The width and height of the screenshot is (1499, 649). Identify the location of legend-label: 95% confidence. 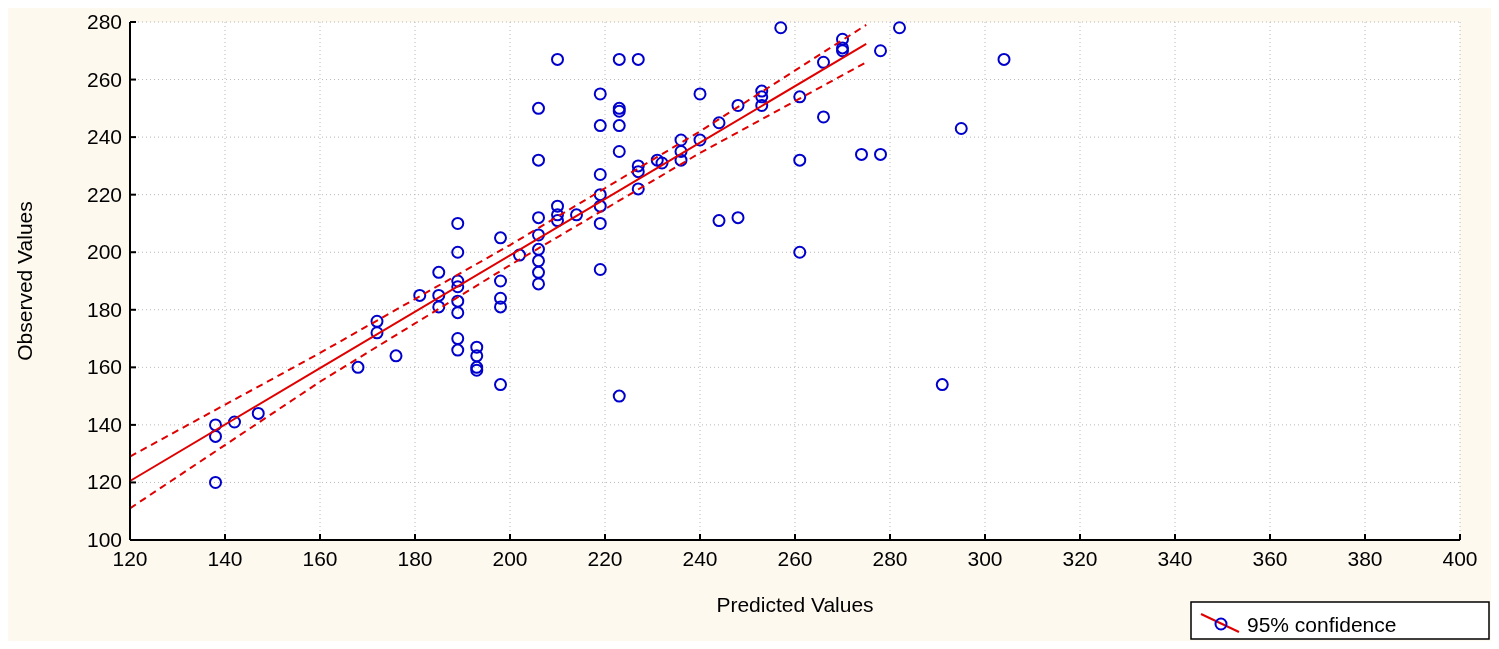
(1322, 624).